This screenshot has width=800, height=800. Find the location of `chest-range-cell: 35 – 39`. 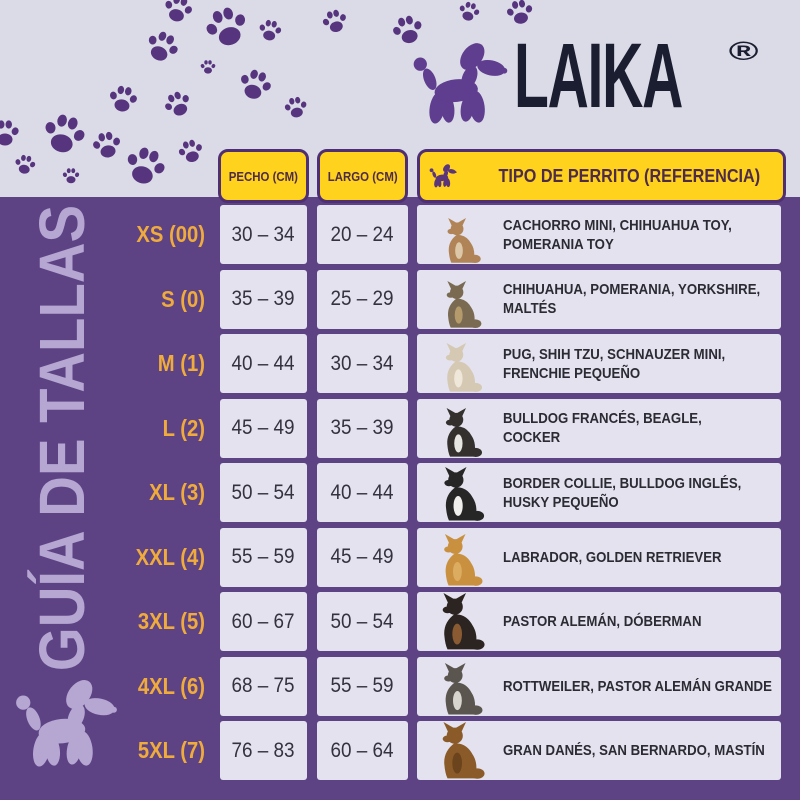

chest-range-cell: 35 – 39 is located at coordinates (263, 299).